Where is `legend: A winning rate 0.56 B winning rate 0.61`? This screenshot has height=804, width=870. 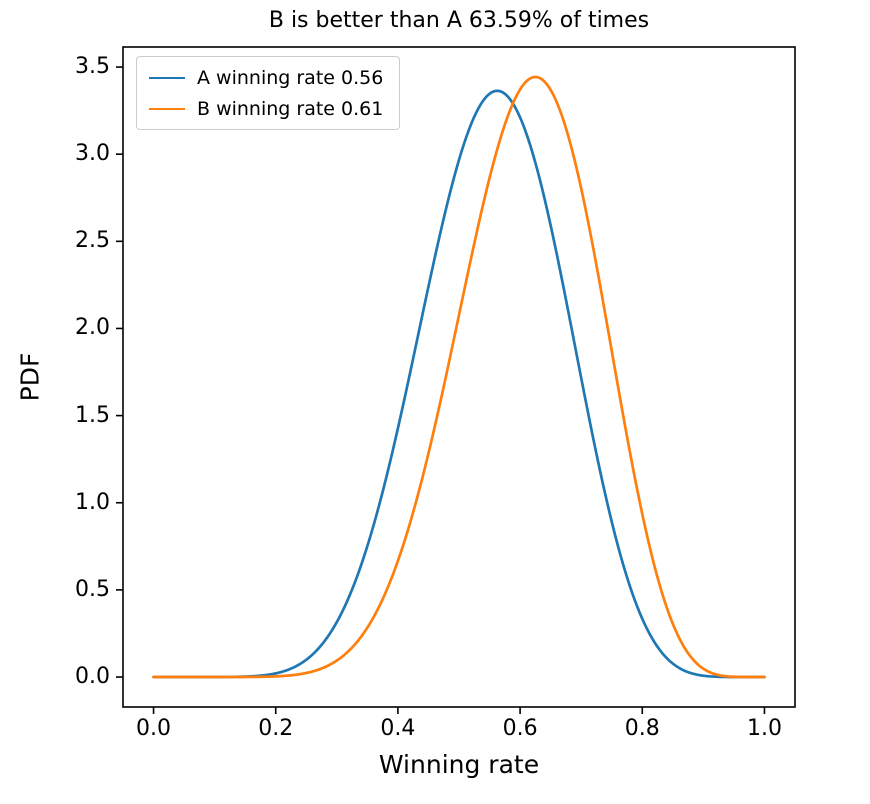
legend: A winning rate 0.56 B winning rate 0.61 is located at coordinates (268, 93).